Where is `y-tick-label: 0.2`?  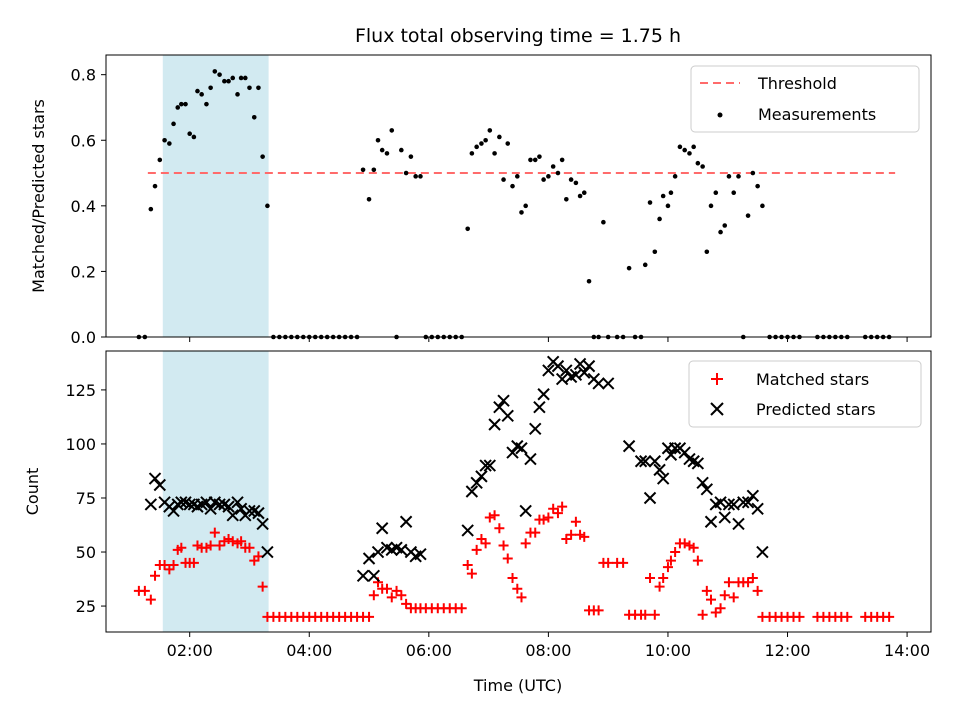 y-tick-label: 0.2 is located at coordinates (83, 271).